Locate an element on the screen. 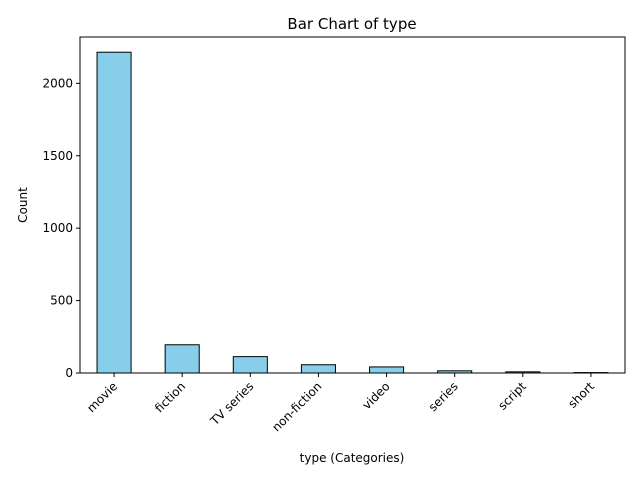 This screenshot has width=640, height=480. y-tick-label: 2000 is located at coordinates (57, 83).